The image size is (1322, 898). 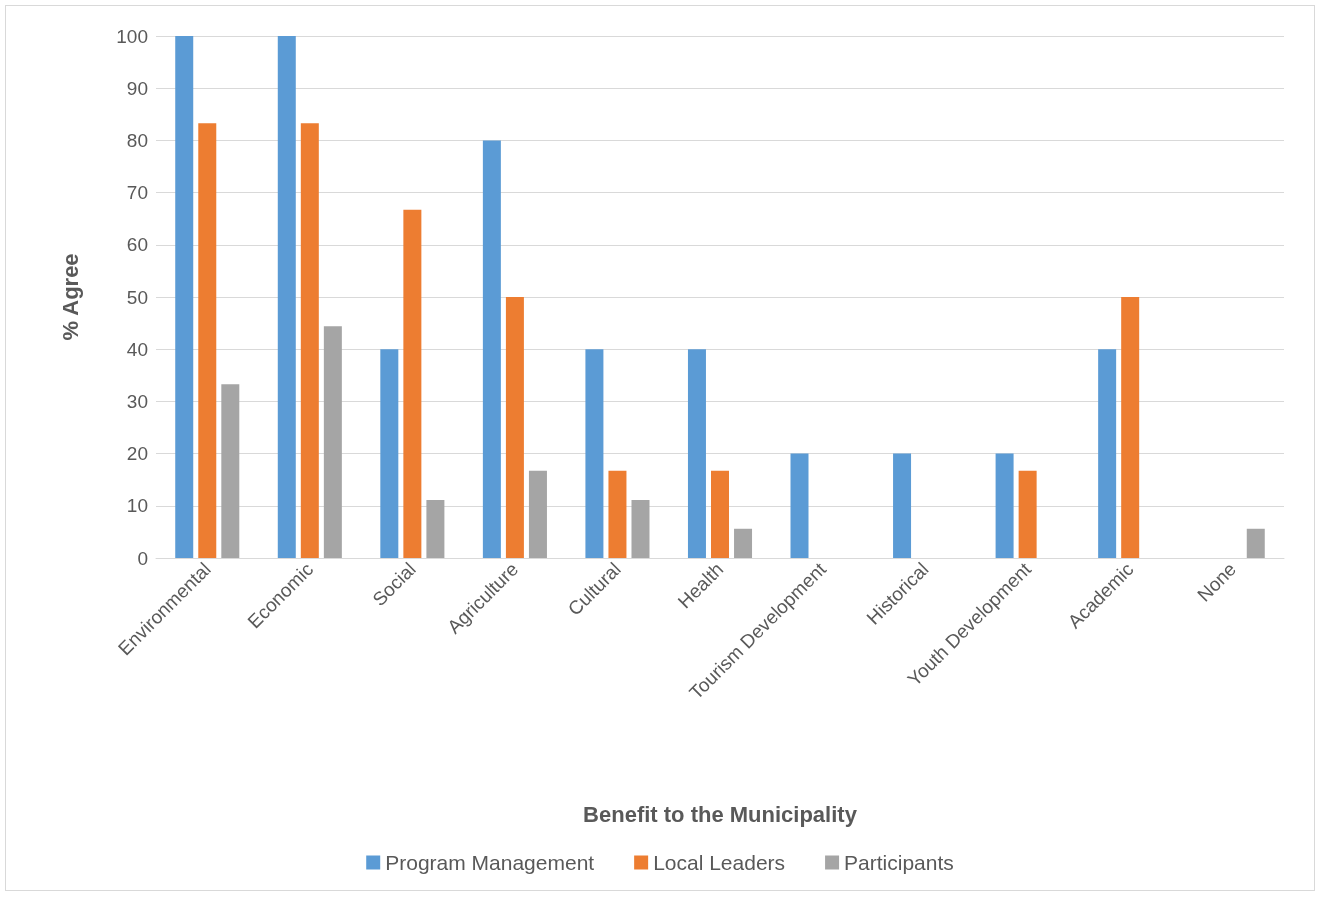 I want to click on y-tick-label: 60, so click(x=137, y=245).